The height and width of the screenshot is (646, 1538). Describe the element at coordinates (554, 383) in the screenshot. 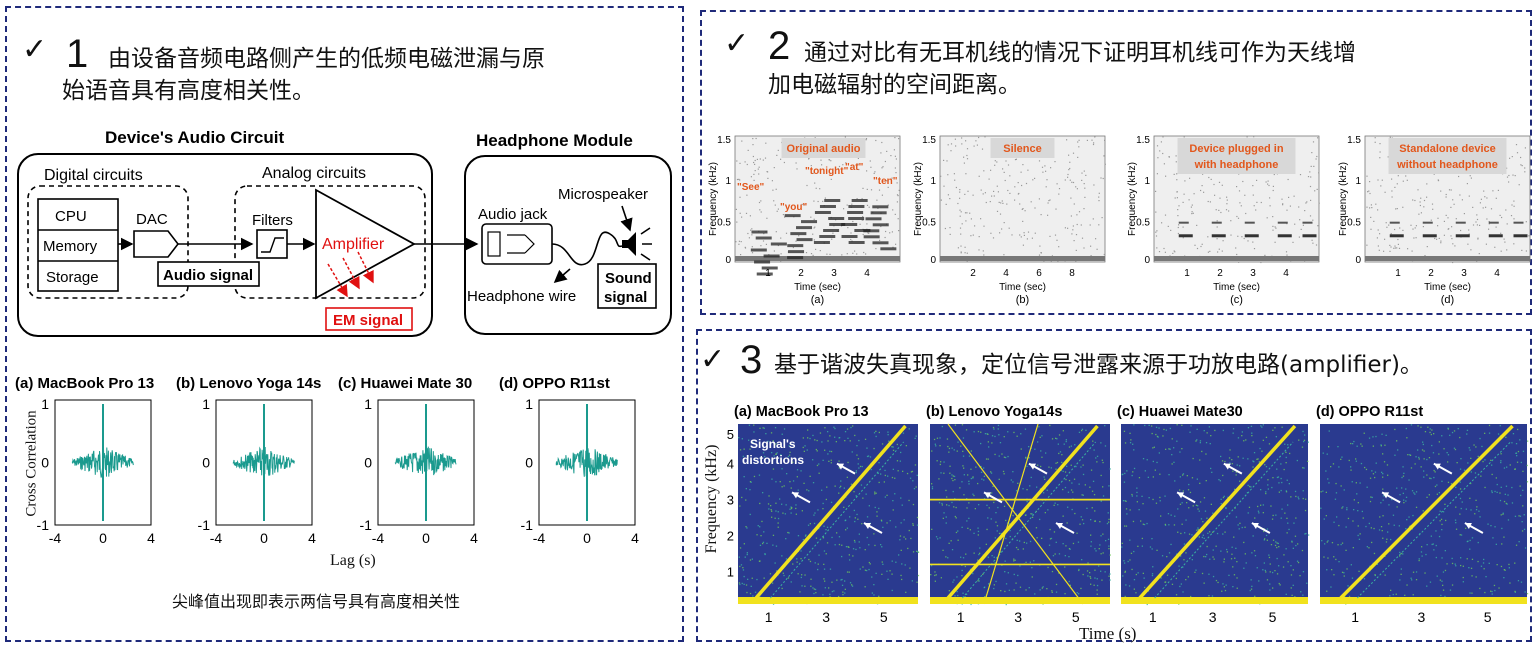

I see `xcorr-title: (d) OPPO R11st` at that location.